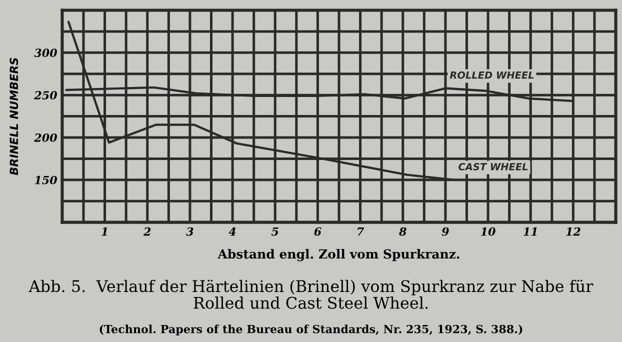 The image size is (622, 342). What do you see at coordinates (190, 231) in the screenshot?
I see `x-tick-label: 3` at bounding box center [190, 231].